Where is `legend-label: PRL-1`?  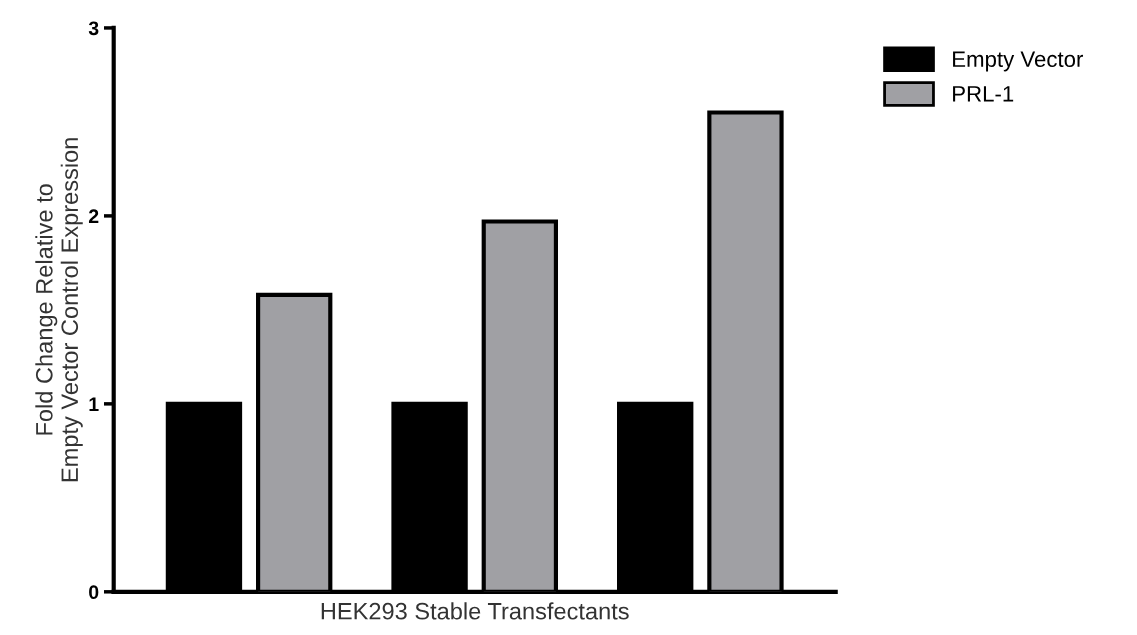
legend-label: PRL-1 is located at coordinates (983, 94).